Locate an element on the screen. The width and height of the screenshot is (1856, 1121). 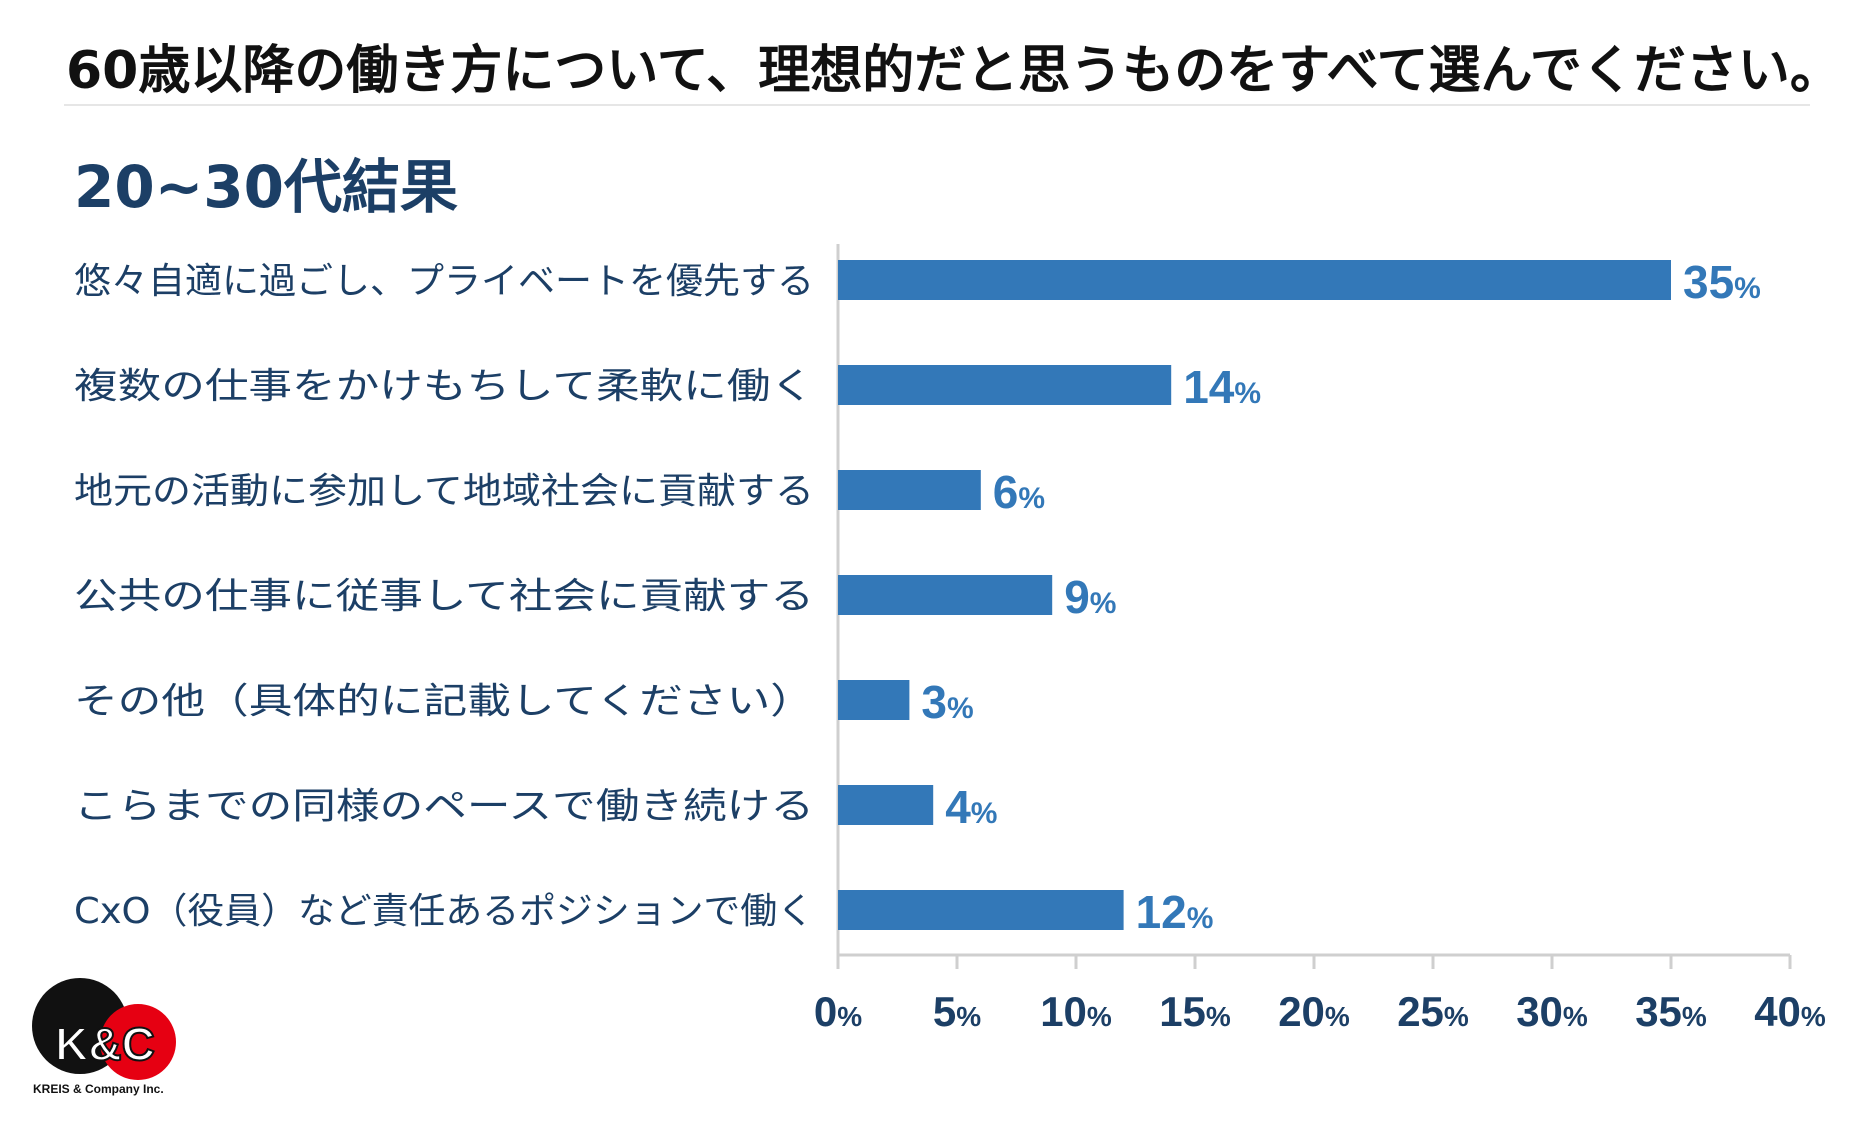
x-tick-label-6: 30% is located at coordinates (1552, 1011).